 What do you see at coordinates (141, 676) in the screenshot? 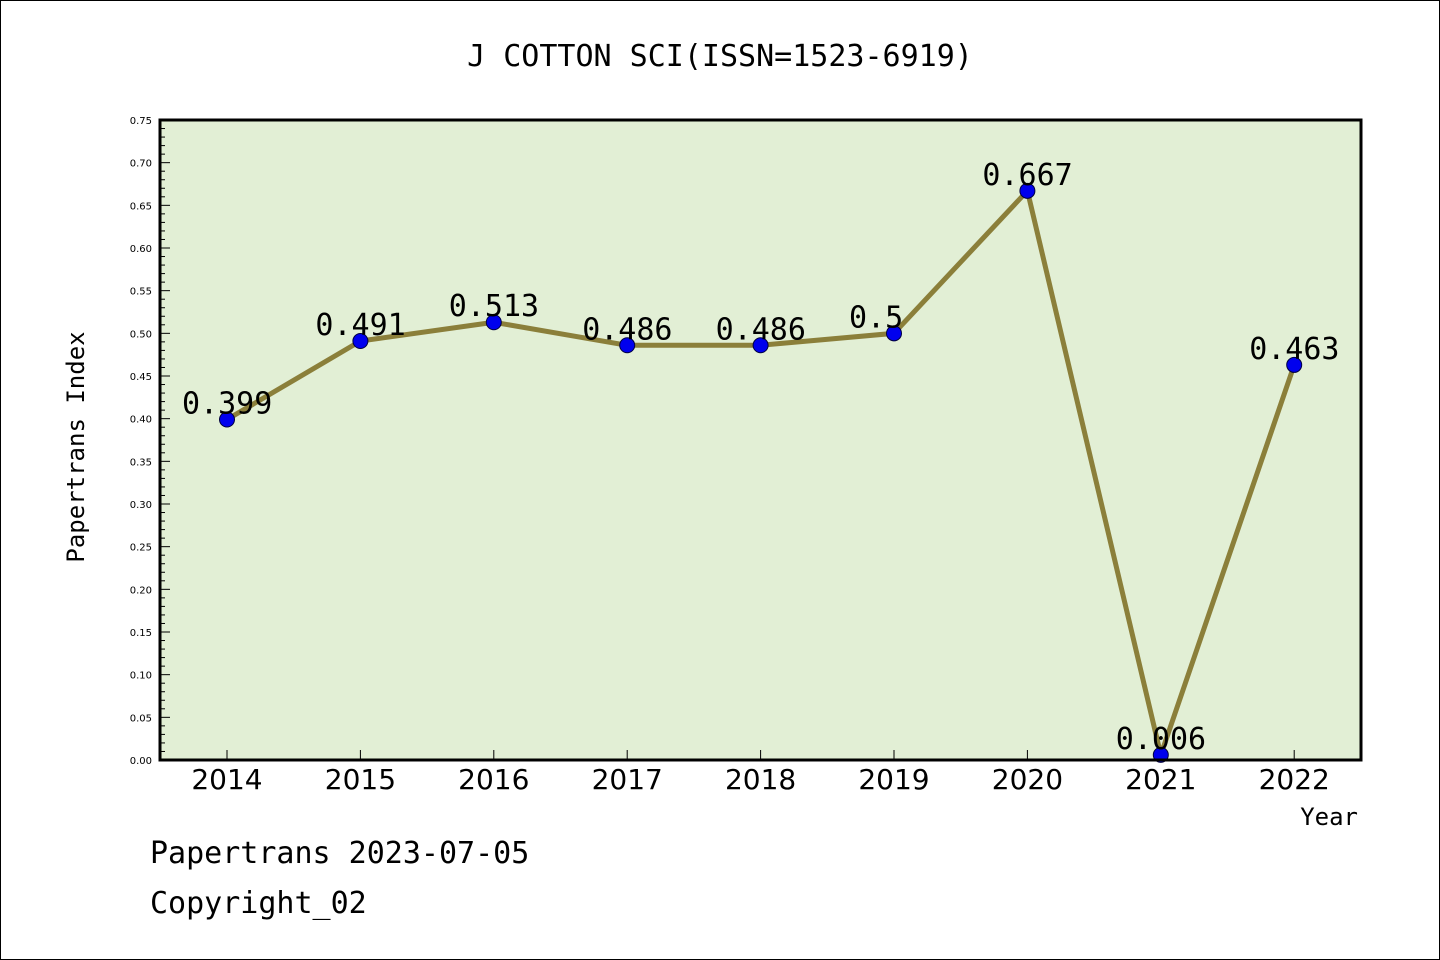
I see `y-tick-label: 0.10` at bounding box center [141, 676].